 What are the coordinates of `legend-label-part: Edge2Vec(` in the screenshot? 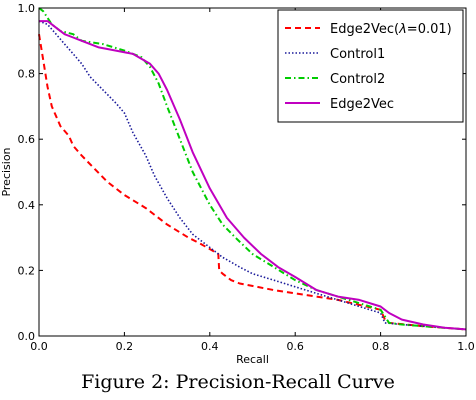 It's located at (364, 29).